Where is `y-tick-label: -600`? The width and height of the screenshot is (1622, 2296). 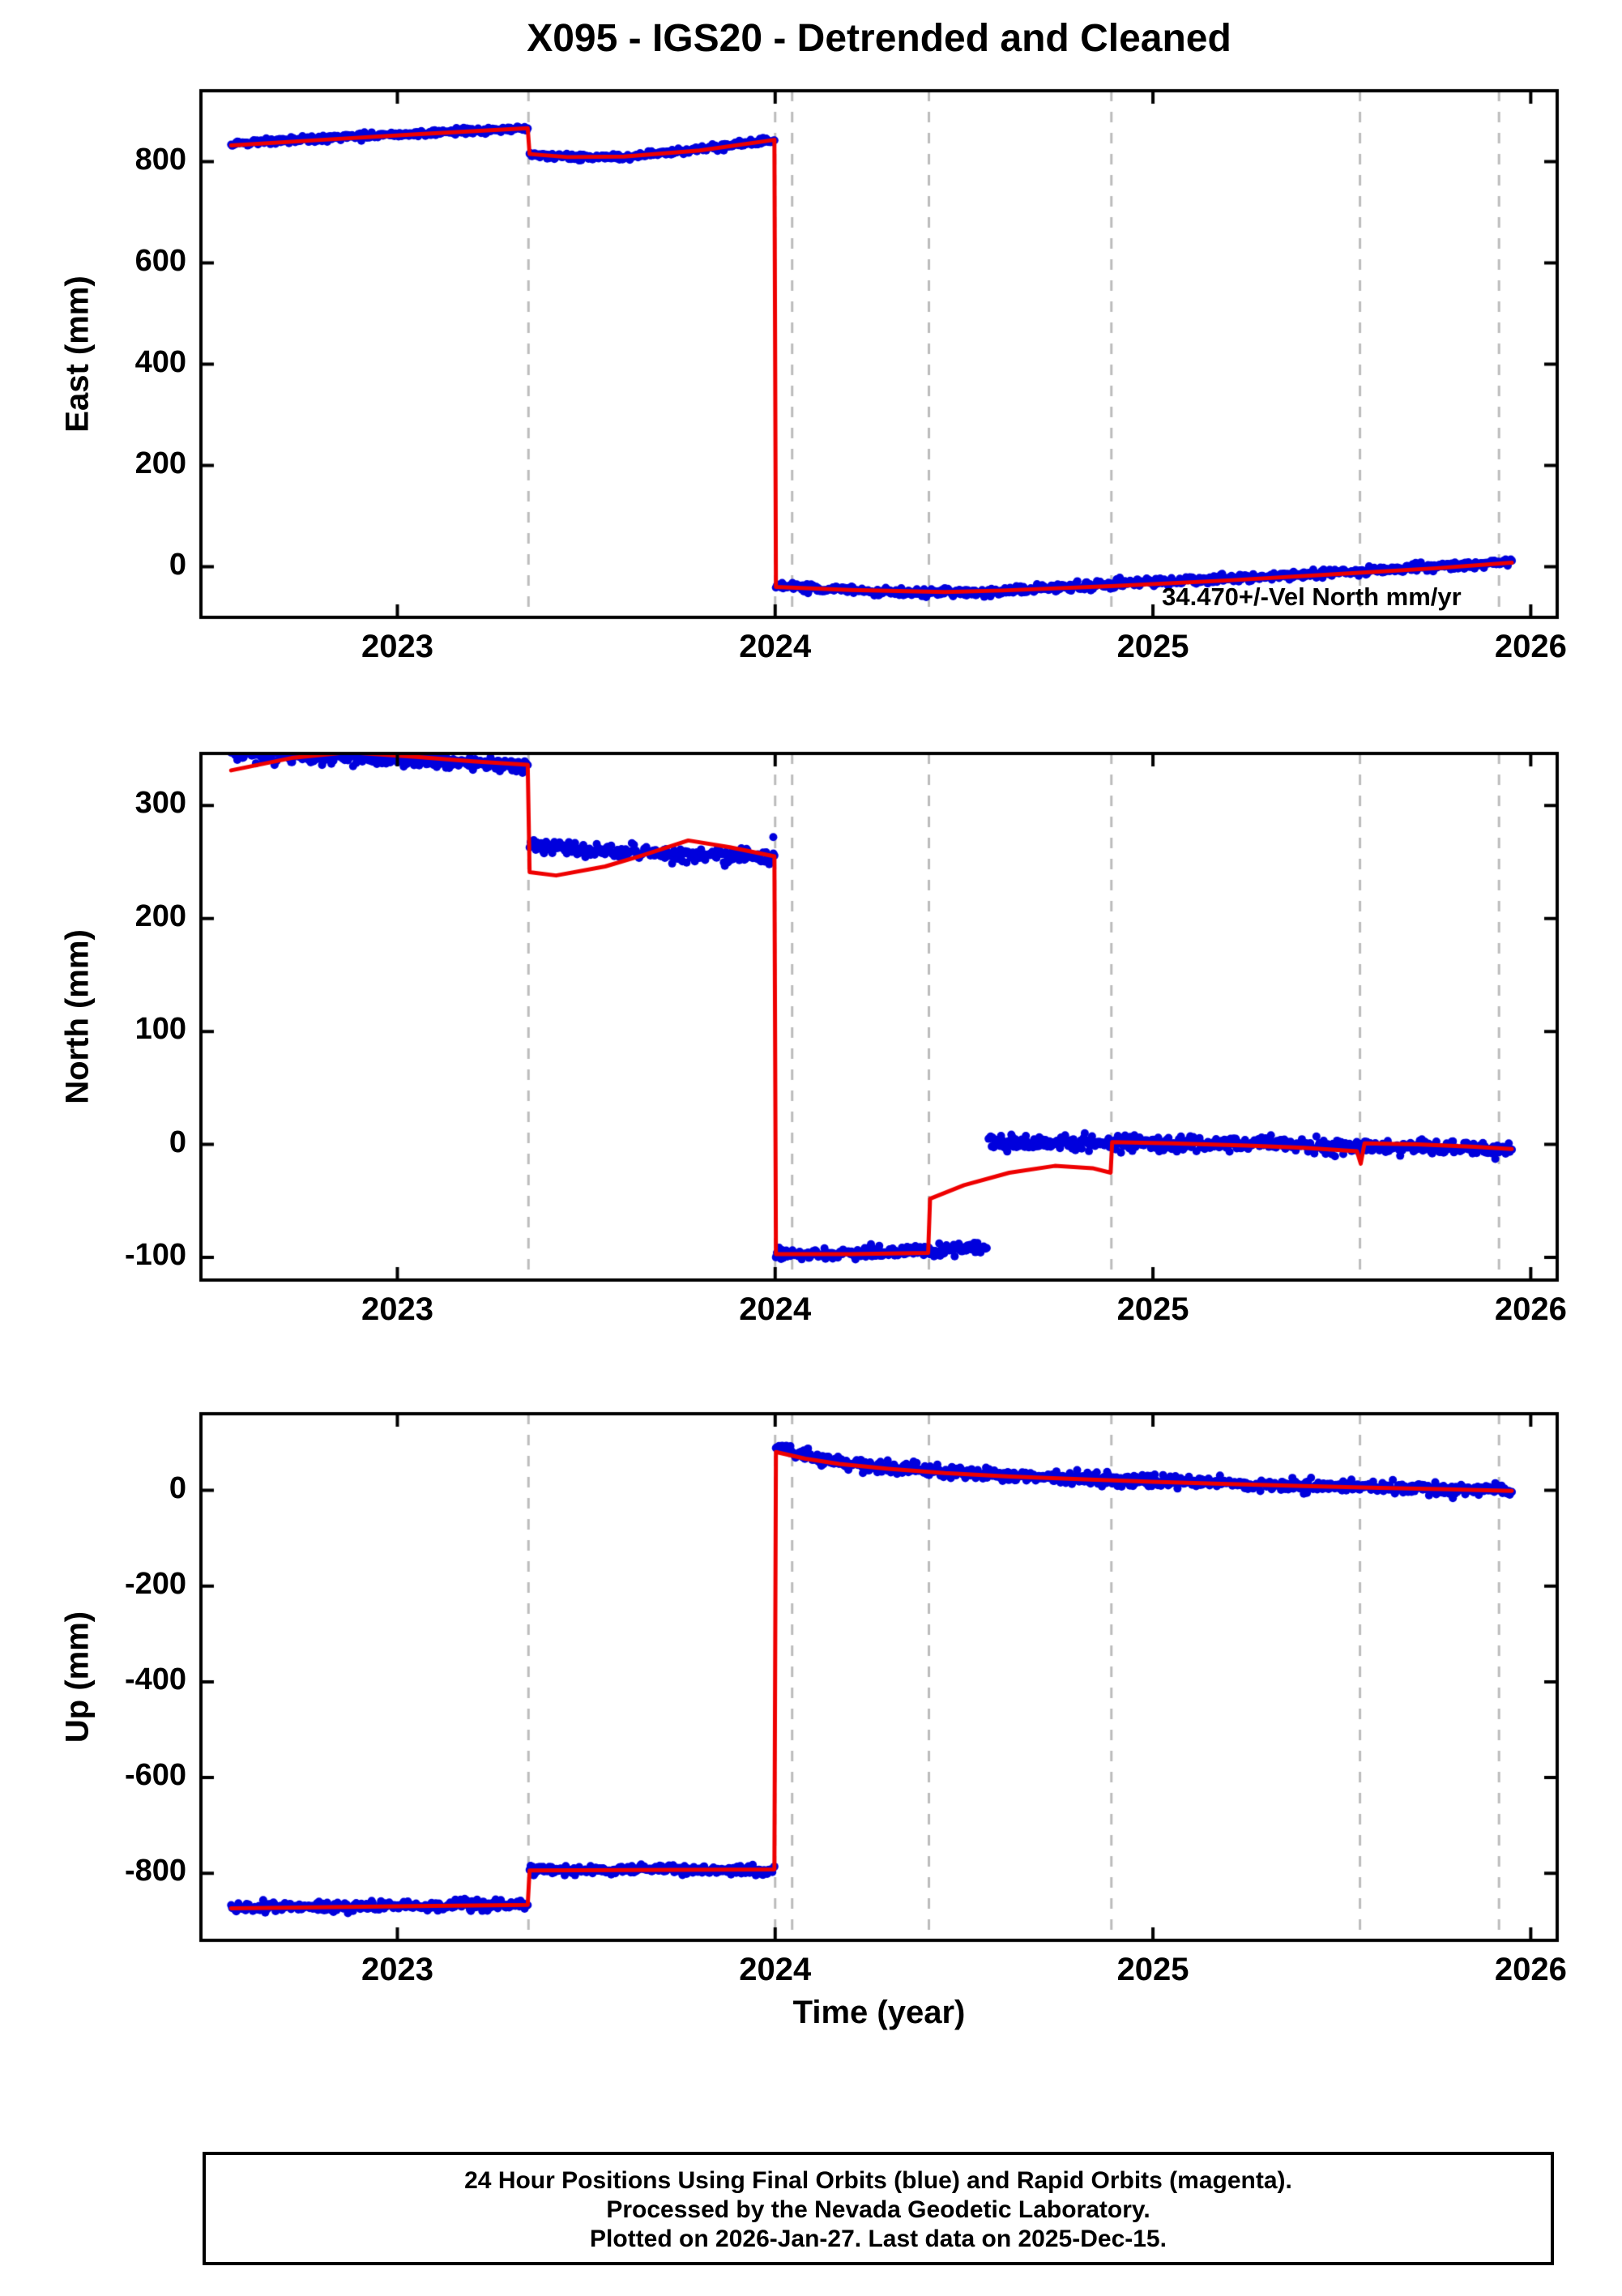 y-tick-label: -600 is located at coordinates (155, 1775).